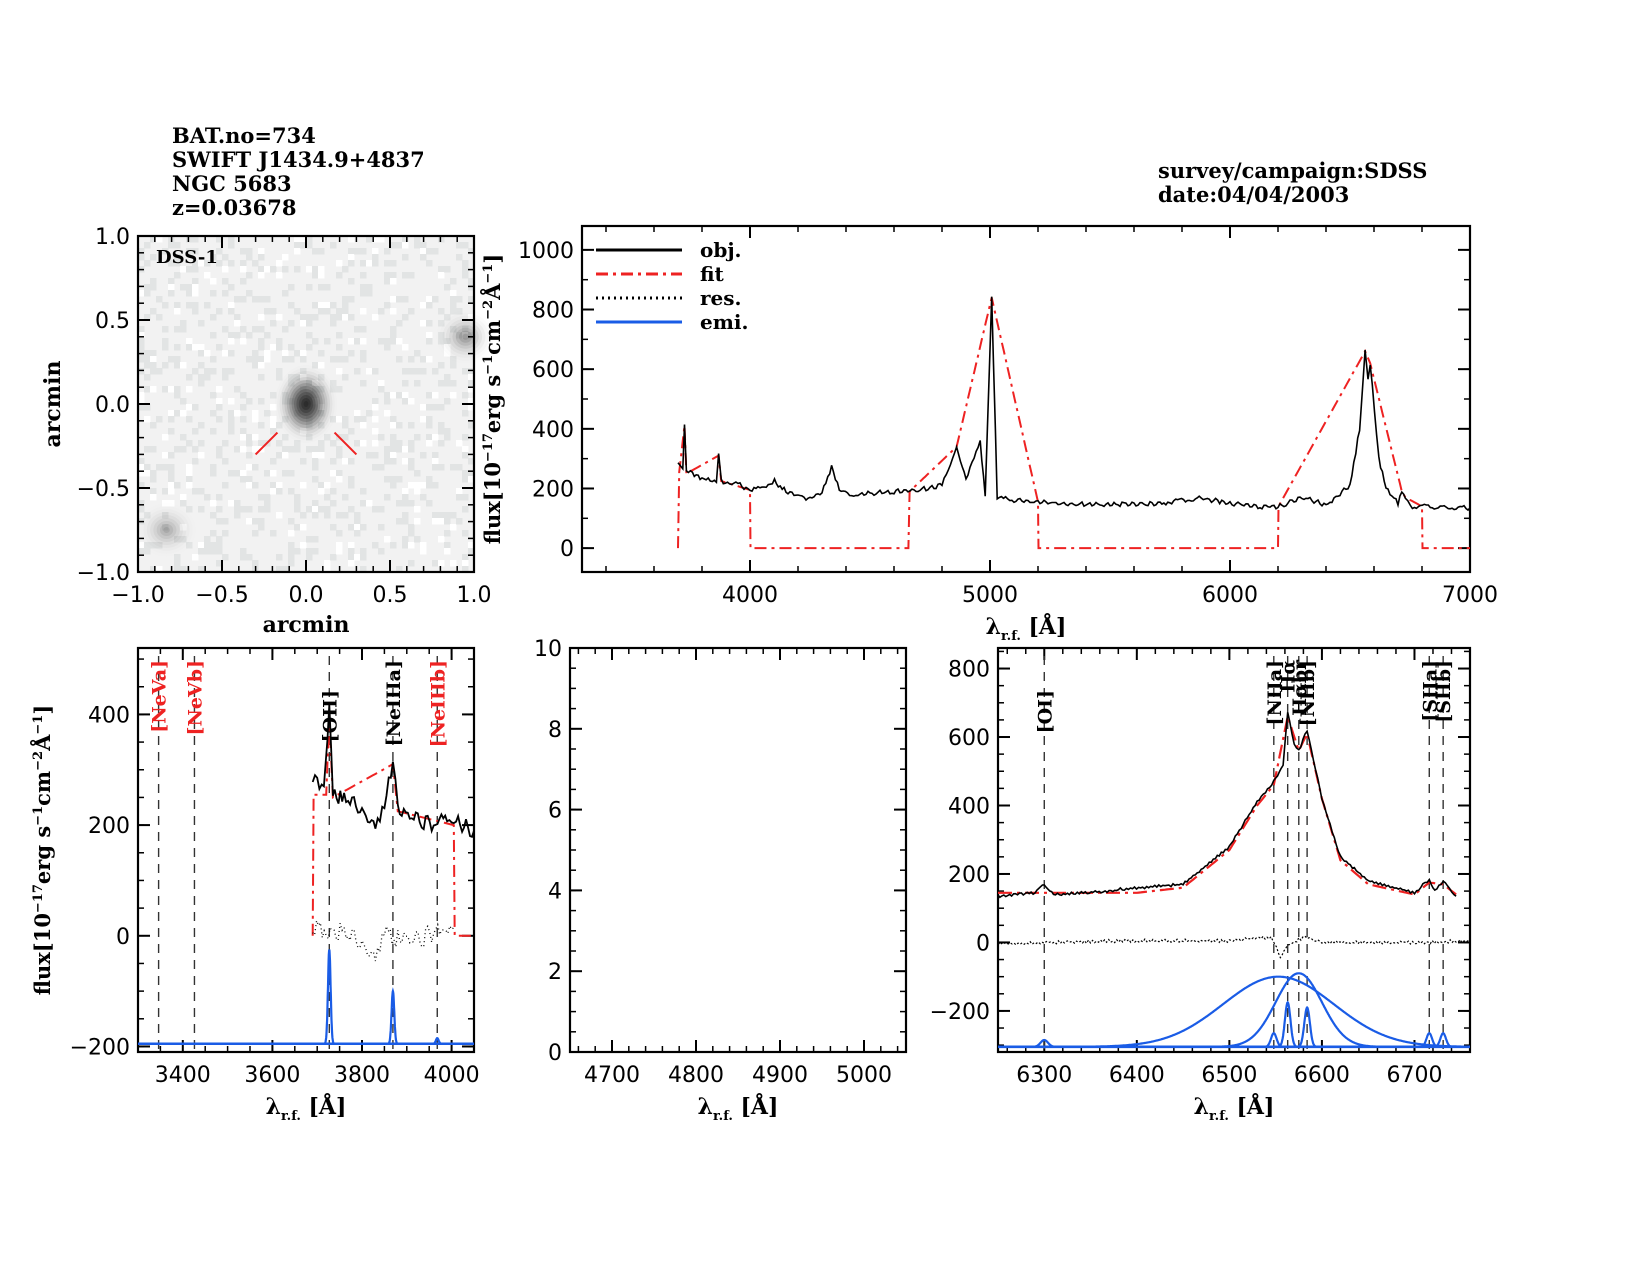 This screenshot has height=1275, width=1650. I want to click on target-marker, so click(345, 443).